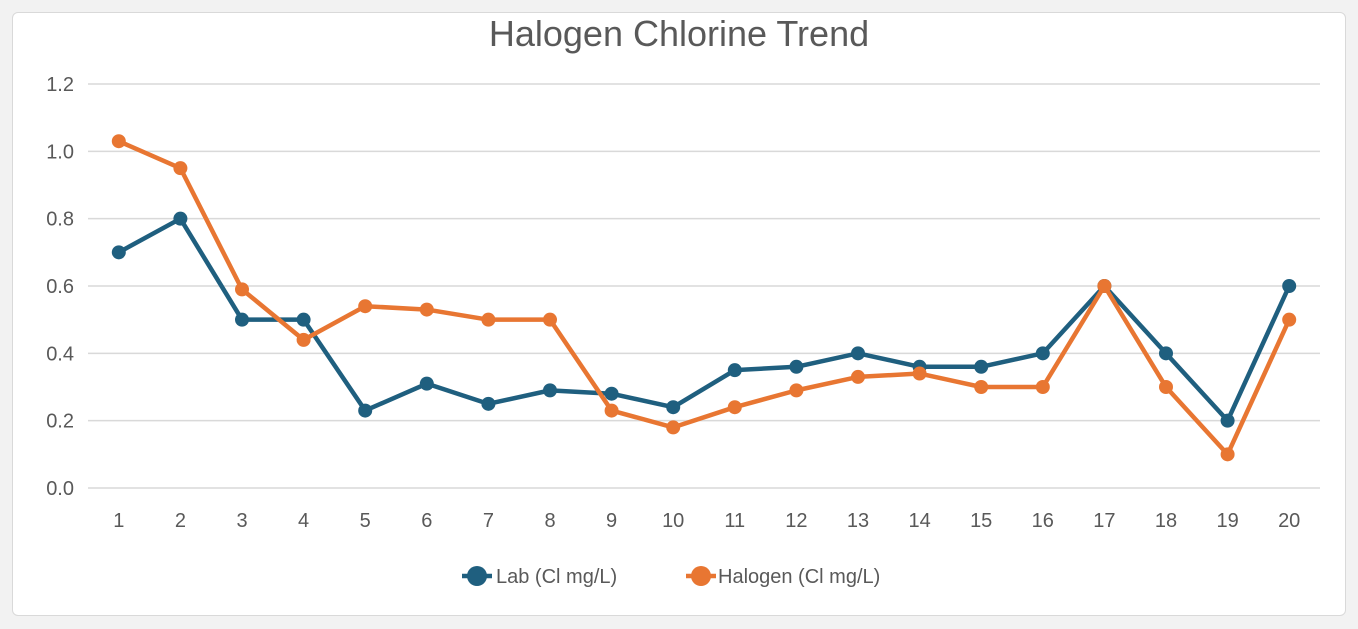 Image resolution: width=1358 pixels, height=629 pixels. I want to click on legend-item: Halogen (Cl mg/L), so click(783, 577).